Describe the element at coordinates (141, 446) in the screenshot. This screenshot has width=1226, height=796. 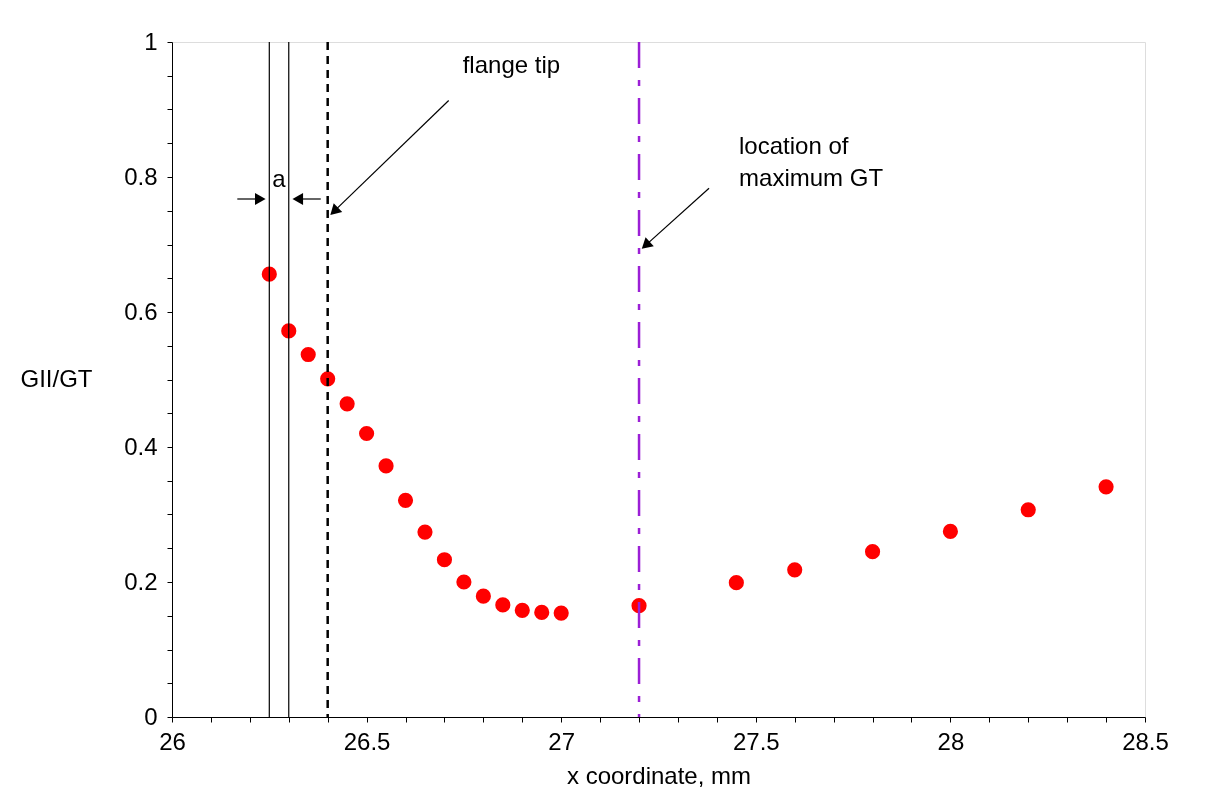
I see `y-tick-label: 0.4` at that location.